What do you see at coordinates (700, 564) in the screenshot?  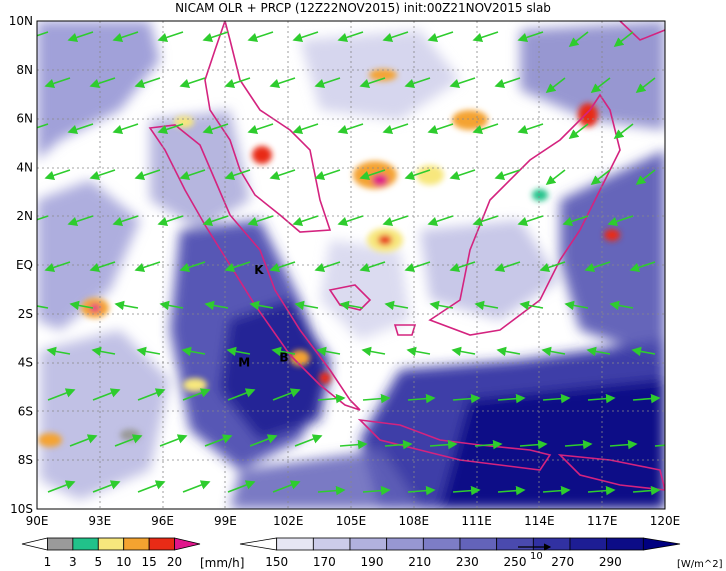 I see `olr-unit: [W/m^2]` at bounding box center [700, 564].